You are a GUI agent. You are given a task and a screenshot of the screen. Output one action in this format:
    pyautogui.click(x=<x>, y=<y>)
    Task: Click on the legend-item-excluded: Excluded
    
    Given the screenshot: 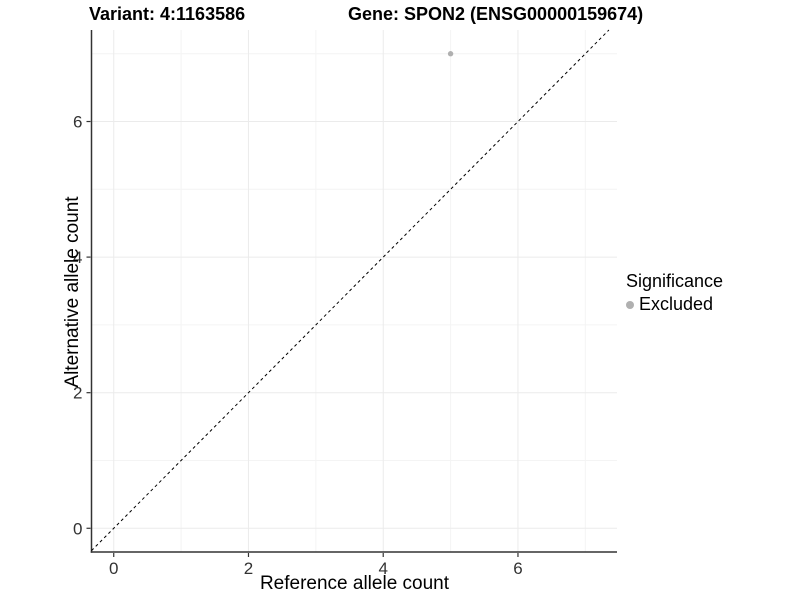 What is the action you would take?
    pyautogui.click(x=674, y=304)
    